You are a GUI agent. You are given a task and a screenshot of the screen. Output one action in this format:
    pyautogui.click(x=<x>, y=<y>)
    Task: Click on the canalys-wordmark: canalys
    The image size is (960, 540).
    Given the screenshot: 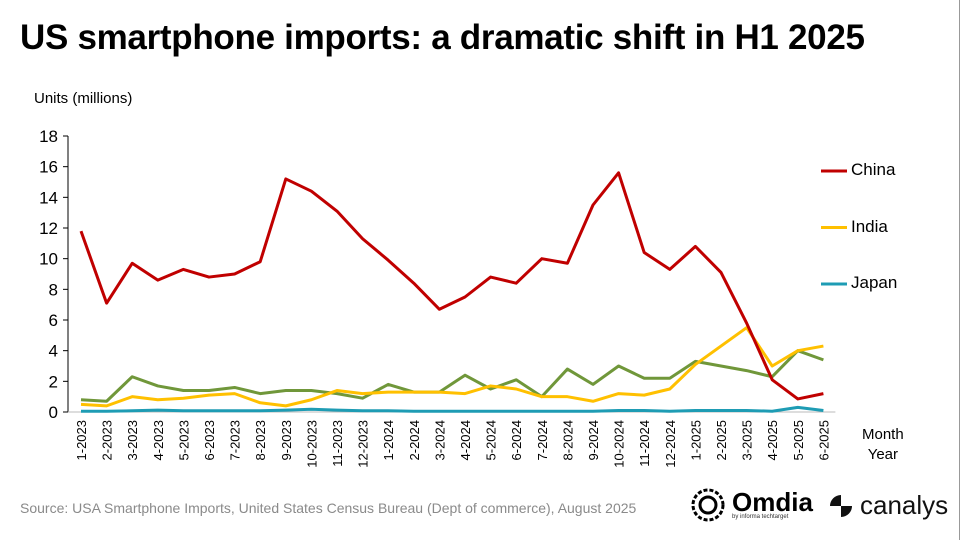 What is the action you would take?
    pyautogui.click(x=904, y=505)
    